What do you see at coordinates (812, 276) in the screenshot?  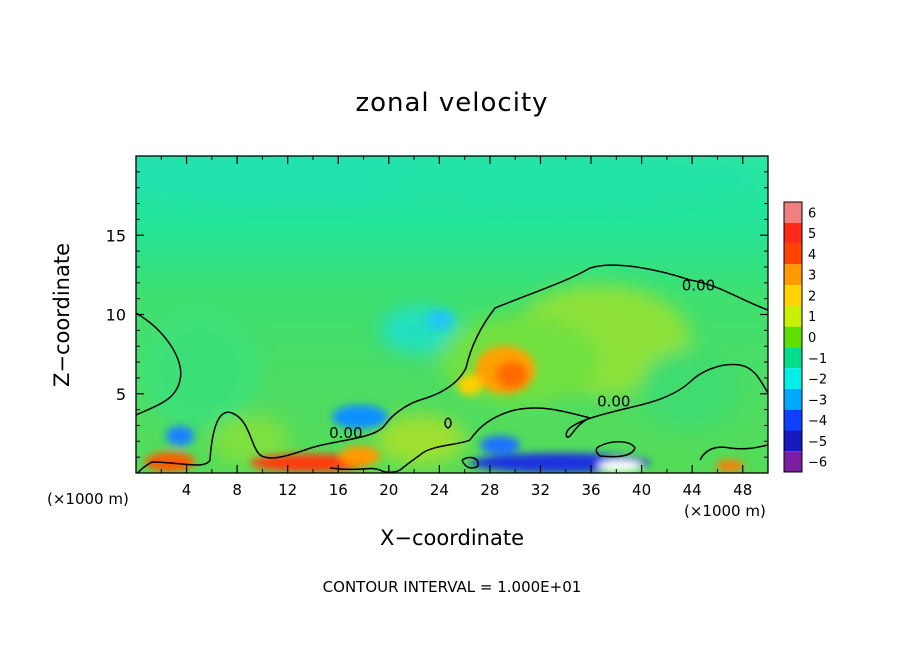 I see `colorbar-label: 3` at bounding box center [812, 276].